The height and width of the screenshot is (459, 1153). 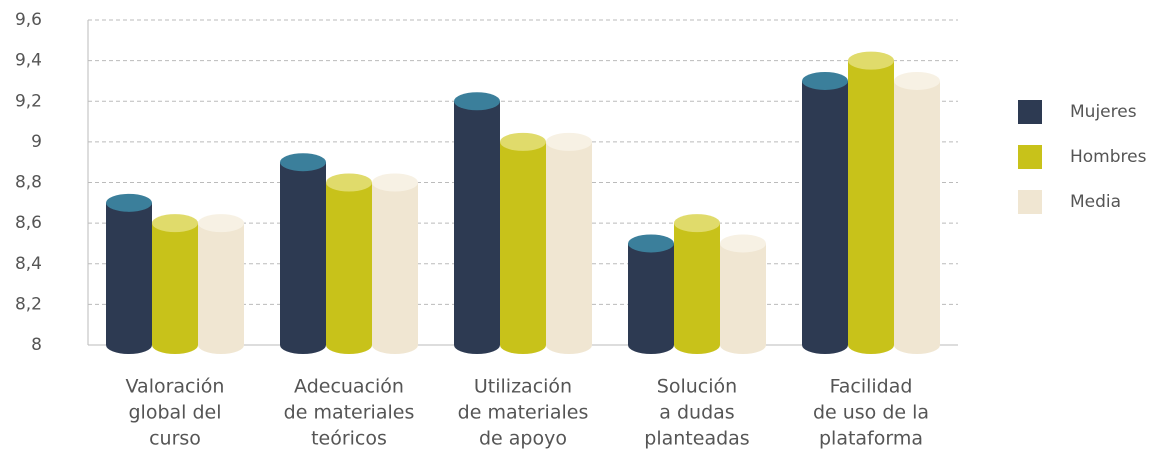 I want to click on x-tick-label: curso, so click(x=175, y=439).